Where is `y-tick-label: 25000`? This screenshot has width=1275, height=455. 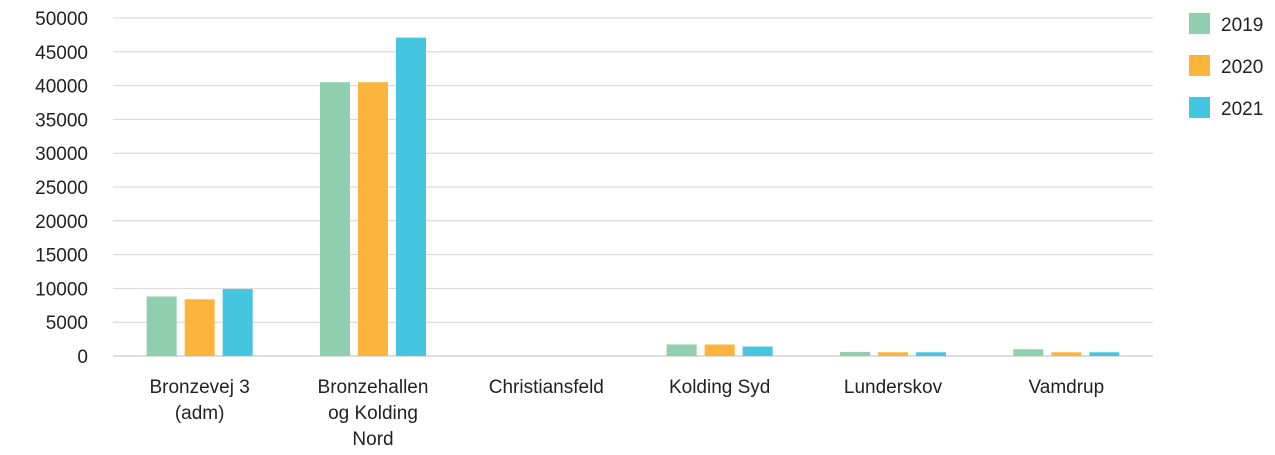
y-tick-label: 25000 is located at coordinates (61, 188).